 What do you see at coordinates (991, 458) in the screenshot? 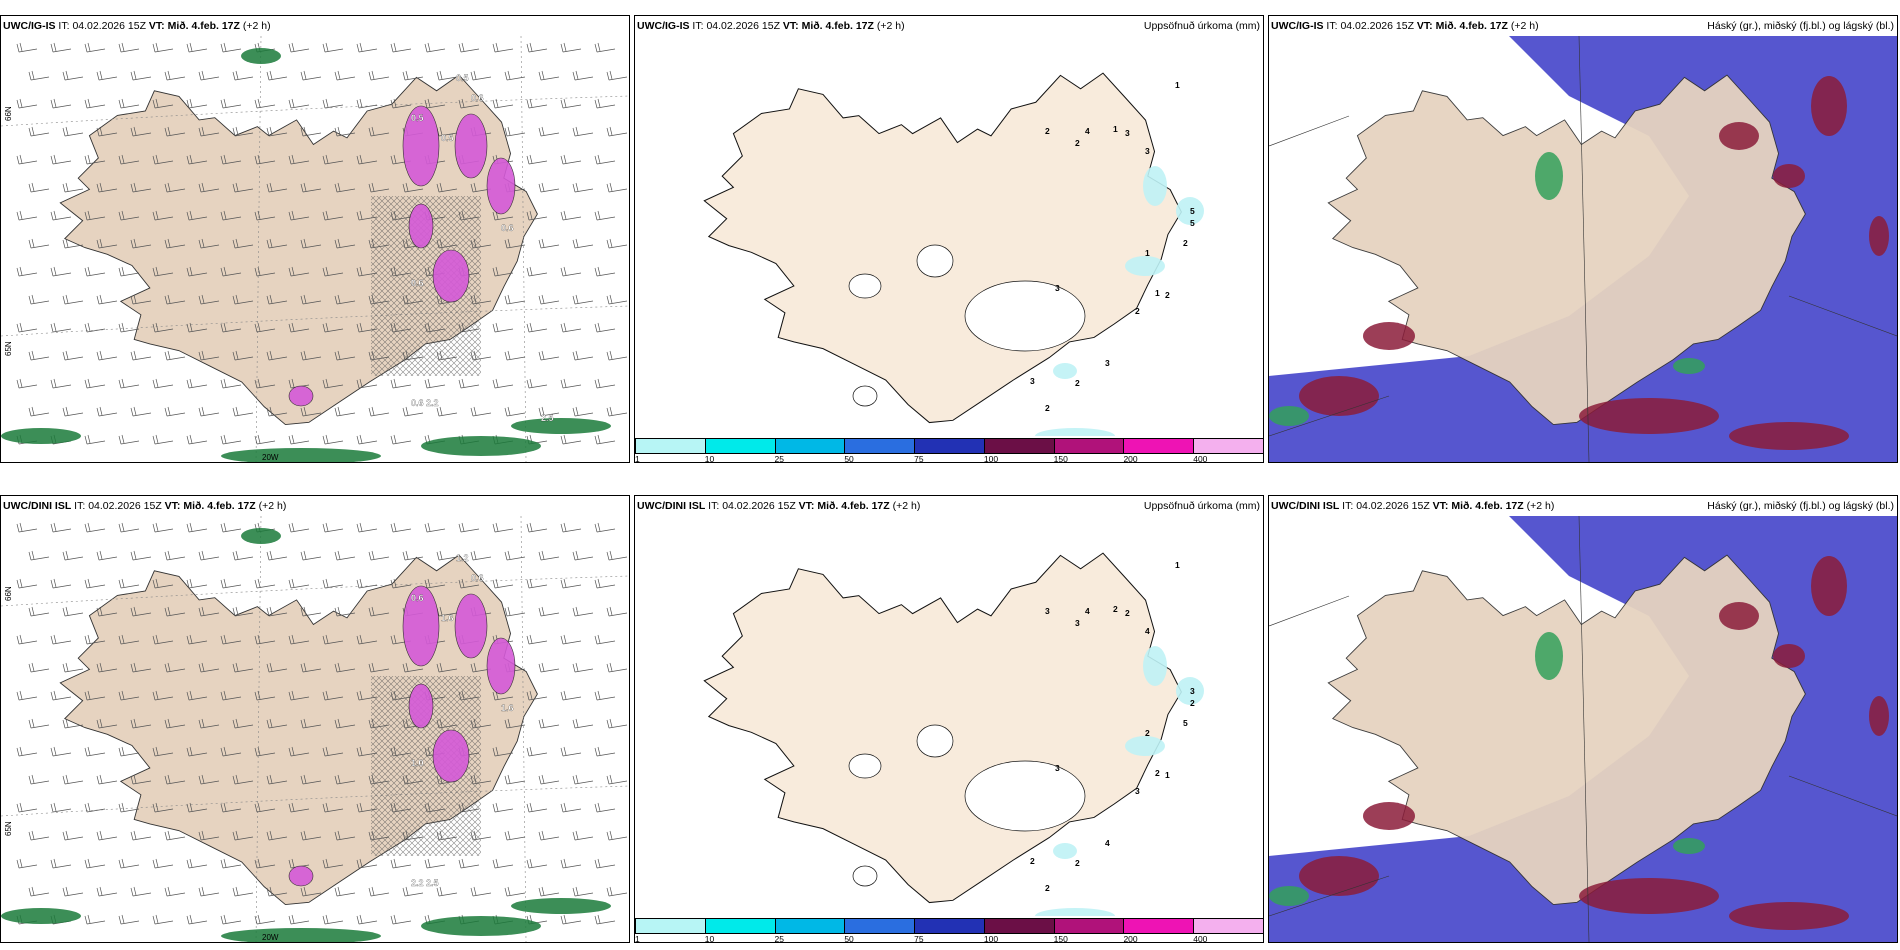
I see `colorbar-tick: 100` at bounding box center [991, 458].